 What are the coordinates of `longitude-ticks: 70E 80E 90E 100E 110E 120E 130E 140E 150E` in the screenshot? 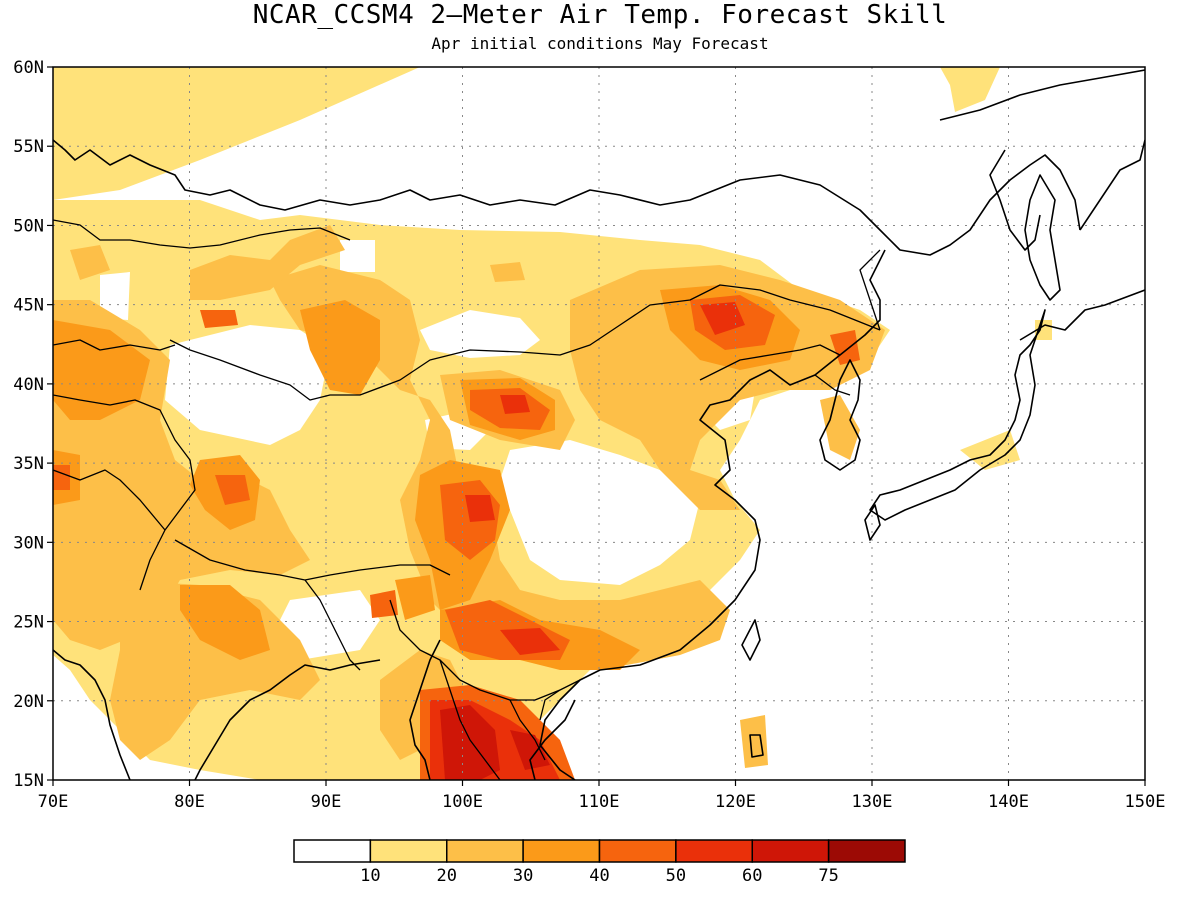 It's located at (602, 796).